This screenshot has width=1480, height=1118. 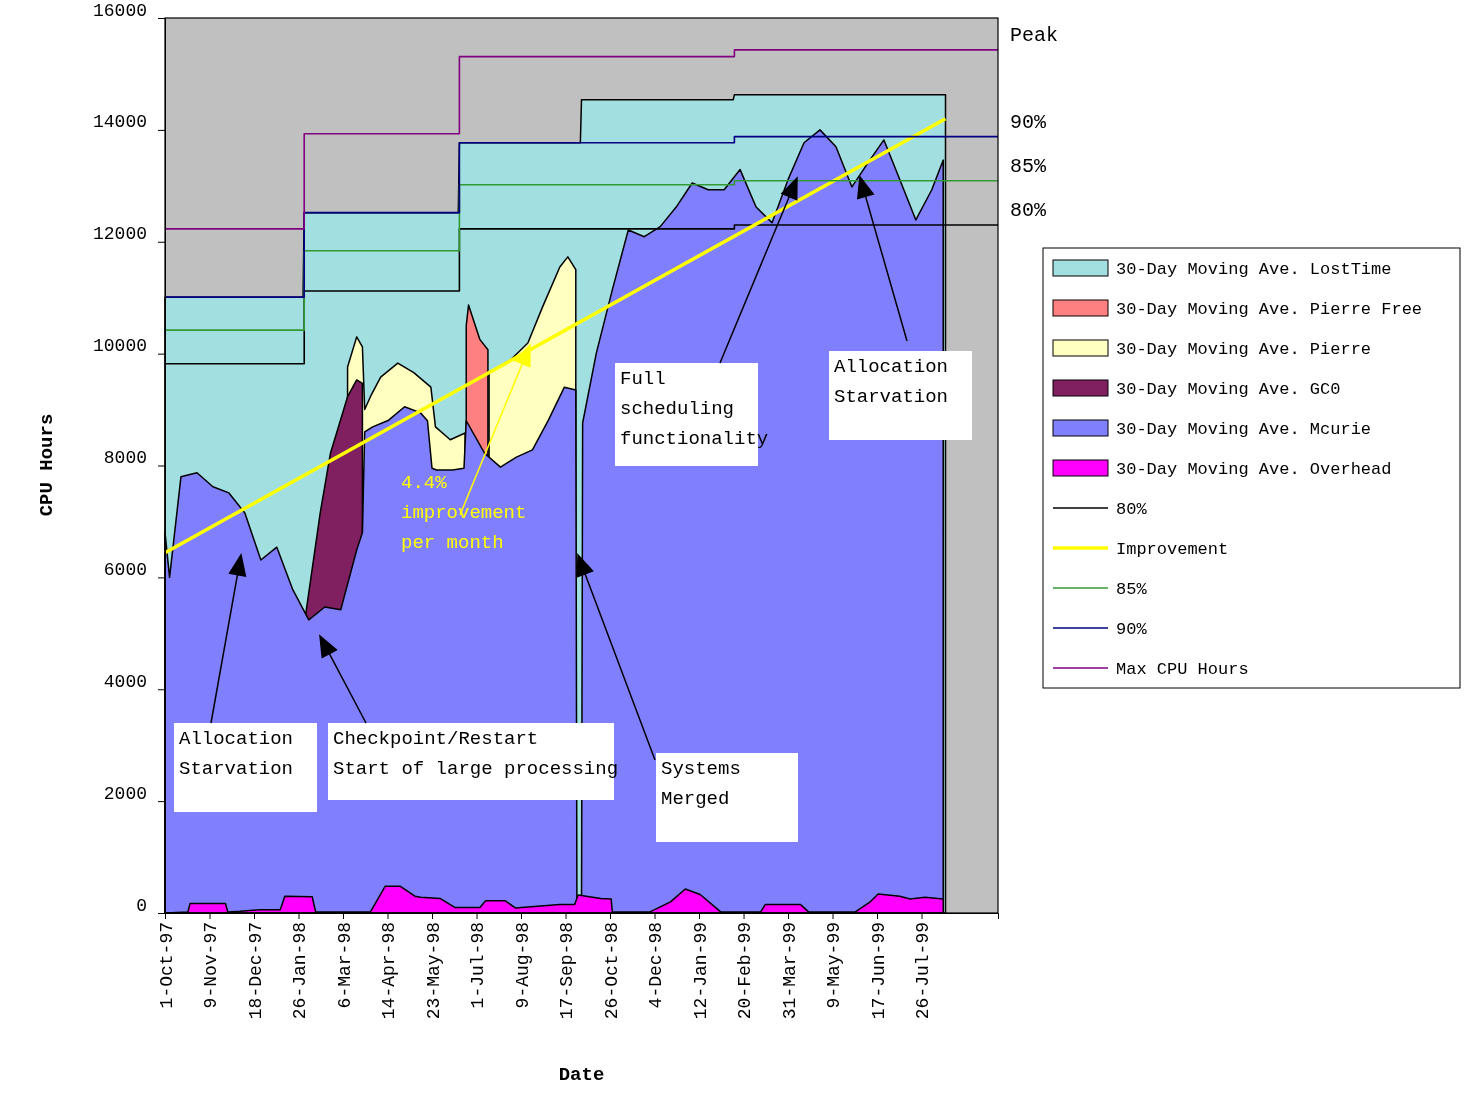 I want to click on x-tick-label: 31-Mar-99, so click(x=789, y=971).